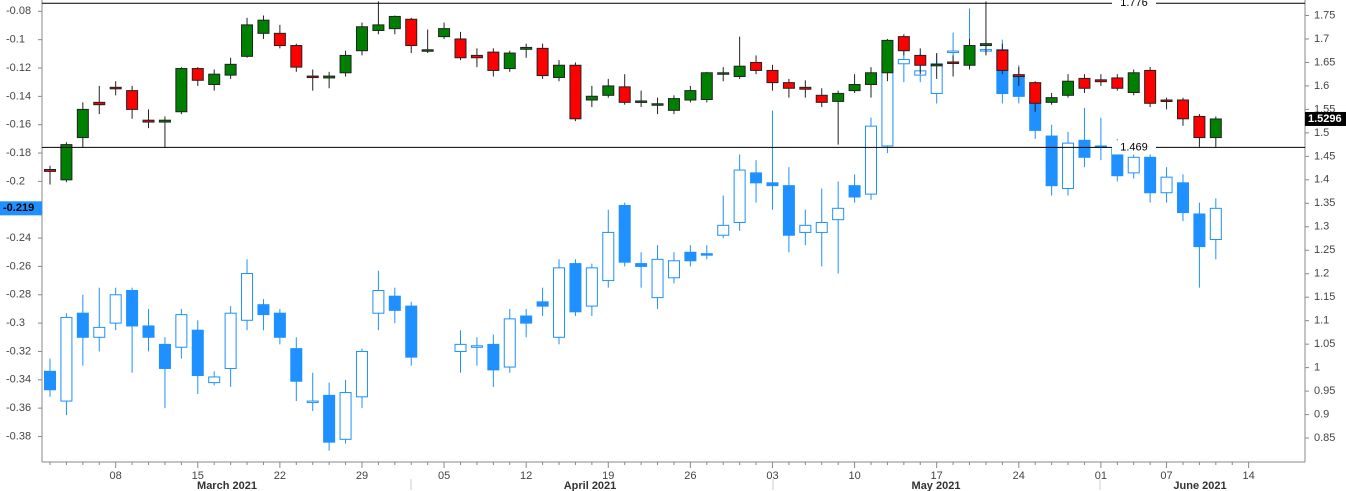 Image resolution: width=1346 pixels, height=491 pixels. I want to click on y2-tick-label: 1.75, so click(1324, 15).